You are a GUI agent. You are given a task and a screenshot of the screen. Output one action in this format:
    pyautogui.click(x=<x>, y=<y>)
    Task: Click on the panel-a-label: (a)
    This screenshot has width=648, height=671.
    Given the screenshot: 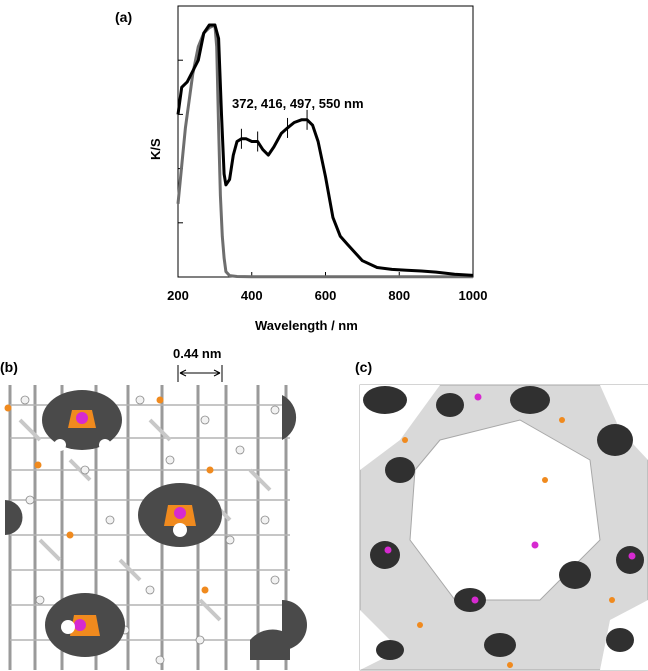 What is the action you would take?
    pyautogui.click(x=123, y=17)
    